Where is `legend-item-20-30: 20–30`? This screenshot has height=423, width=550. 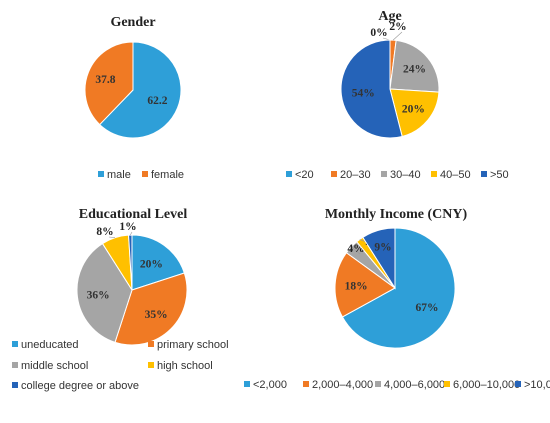
legend-item-20-30: 20–30 is located at coordinates (351, 175).